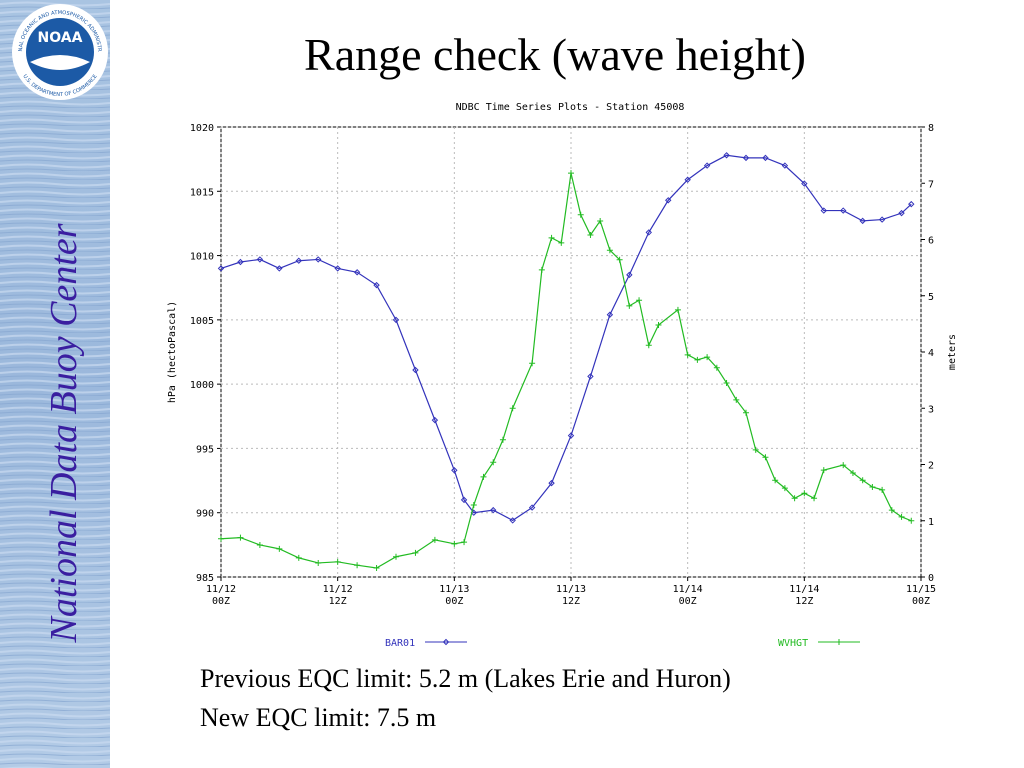 The width and height of the screenshot is (1024, 768). Describe the element at coordinates (400, 643) in the screenshot. I see `legend-label: BAR01` at that location.